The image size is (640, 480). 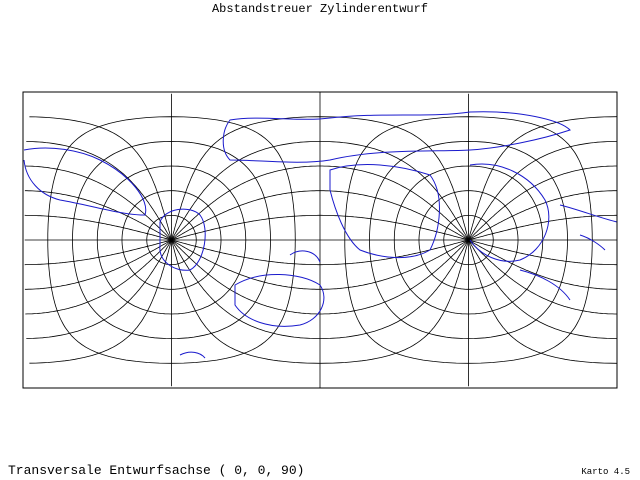 I want to click on map-title: Abstandstreuer Zylinderentwurf, so click(x=320, y=9).